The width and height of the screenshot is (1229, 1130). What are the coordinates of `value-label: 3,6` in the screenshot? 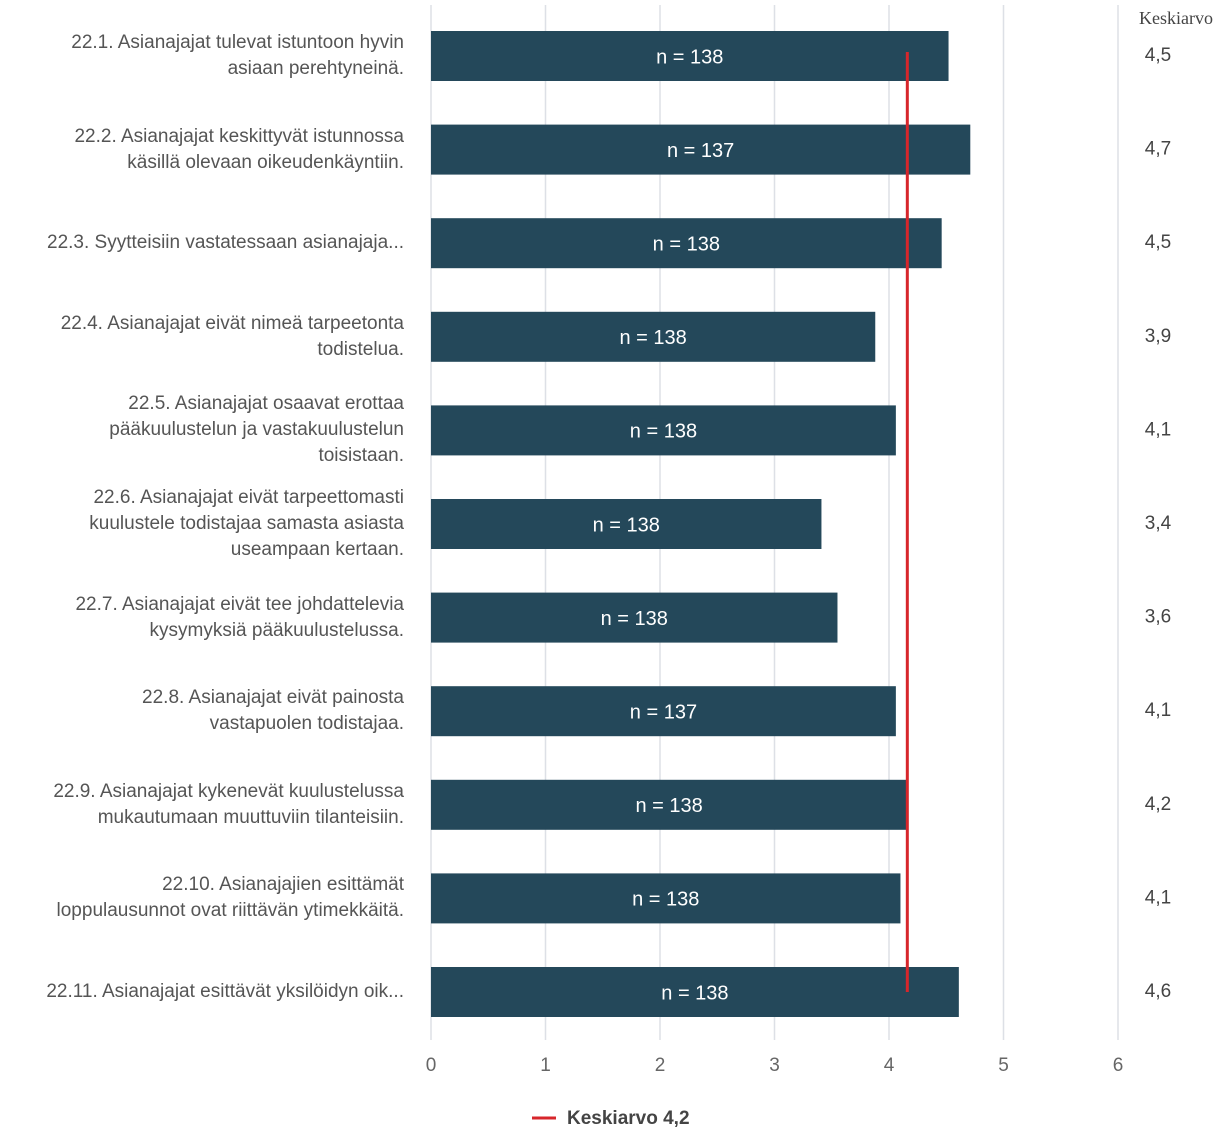 It's located at (1158, 617).